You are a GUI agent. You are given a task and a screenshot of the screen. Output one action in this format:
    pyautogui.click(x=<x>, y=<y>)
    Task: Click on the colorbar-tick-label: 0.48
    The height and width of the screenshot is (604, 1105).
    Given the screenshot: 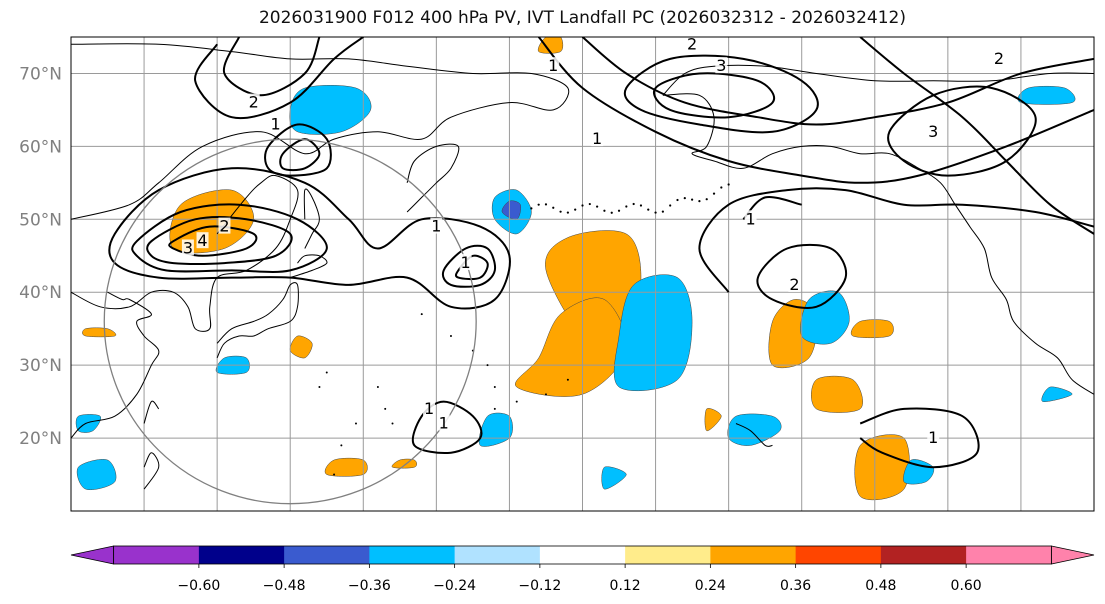 What is the action you would take?
    pyautogui.click(x=880, y=586)
    